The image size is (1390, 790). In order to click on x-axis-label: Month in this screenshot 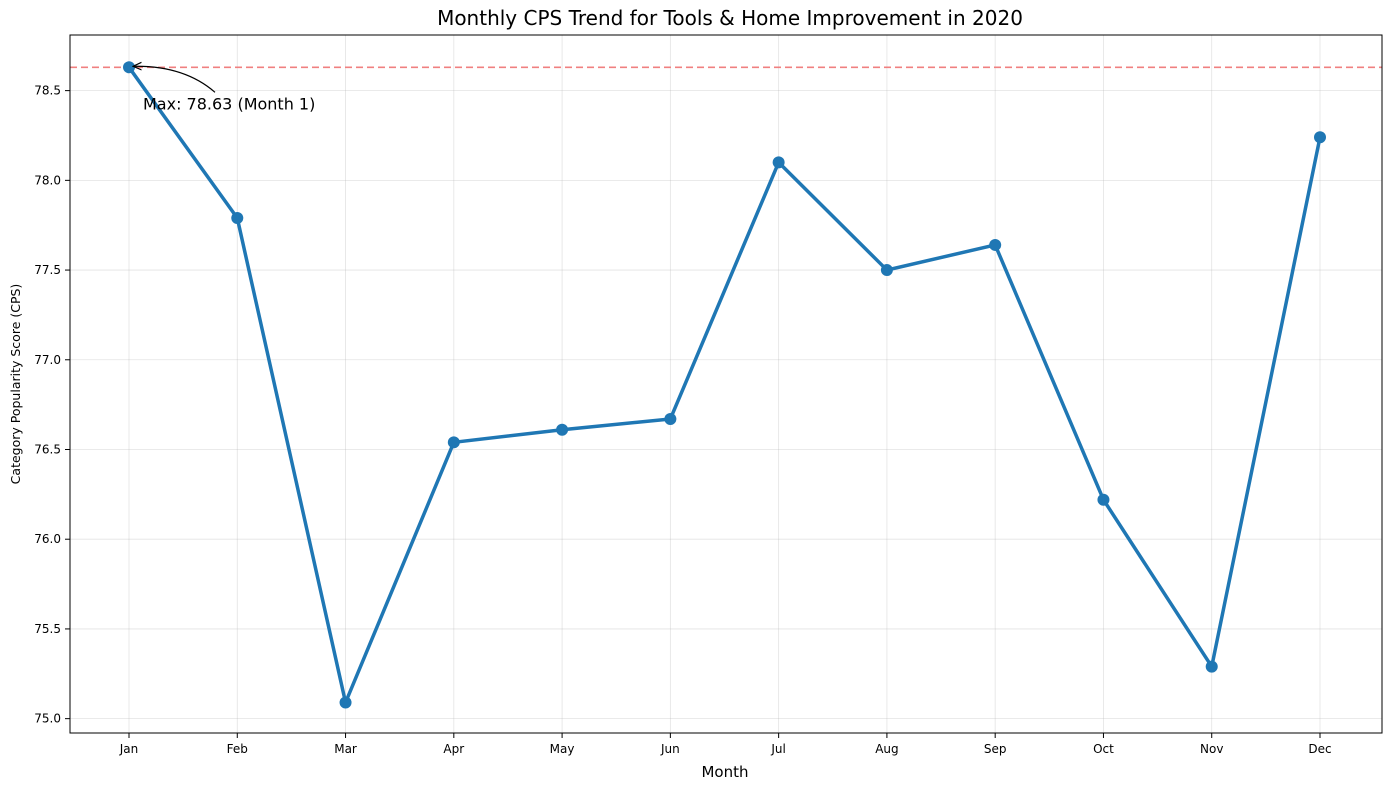, I will do `click(724, 772)`.